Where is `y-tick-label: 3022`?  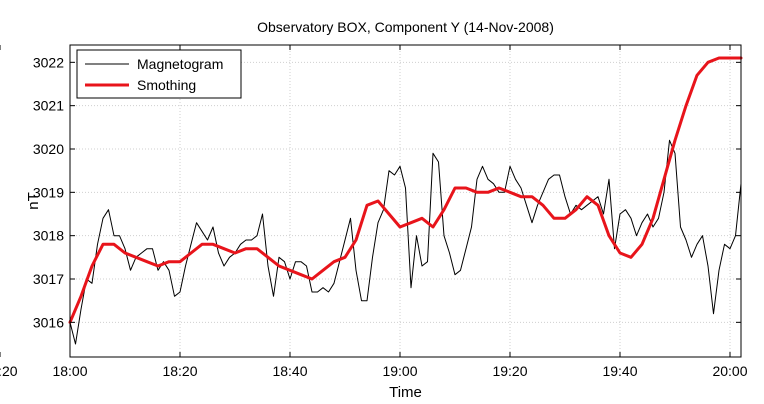
y-tick-label: 3022 is located at coordinates (48, 62).